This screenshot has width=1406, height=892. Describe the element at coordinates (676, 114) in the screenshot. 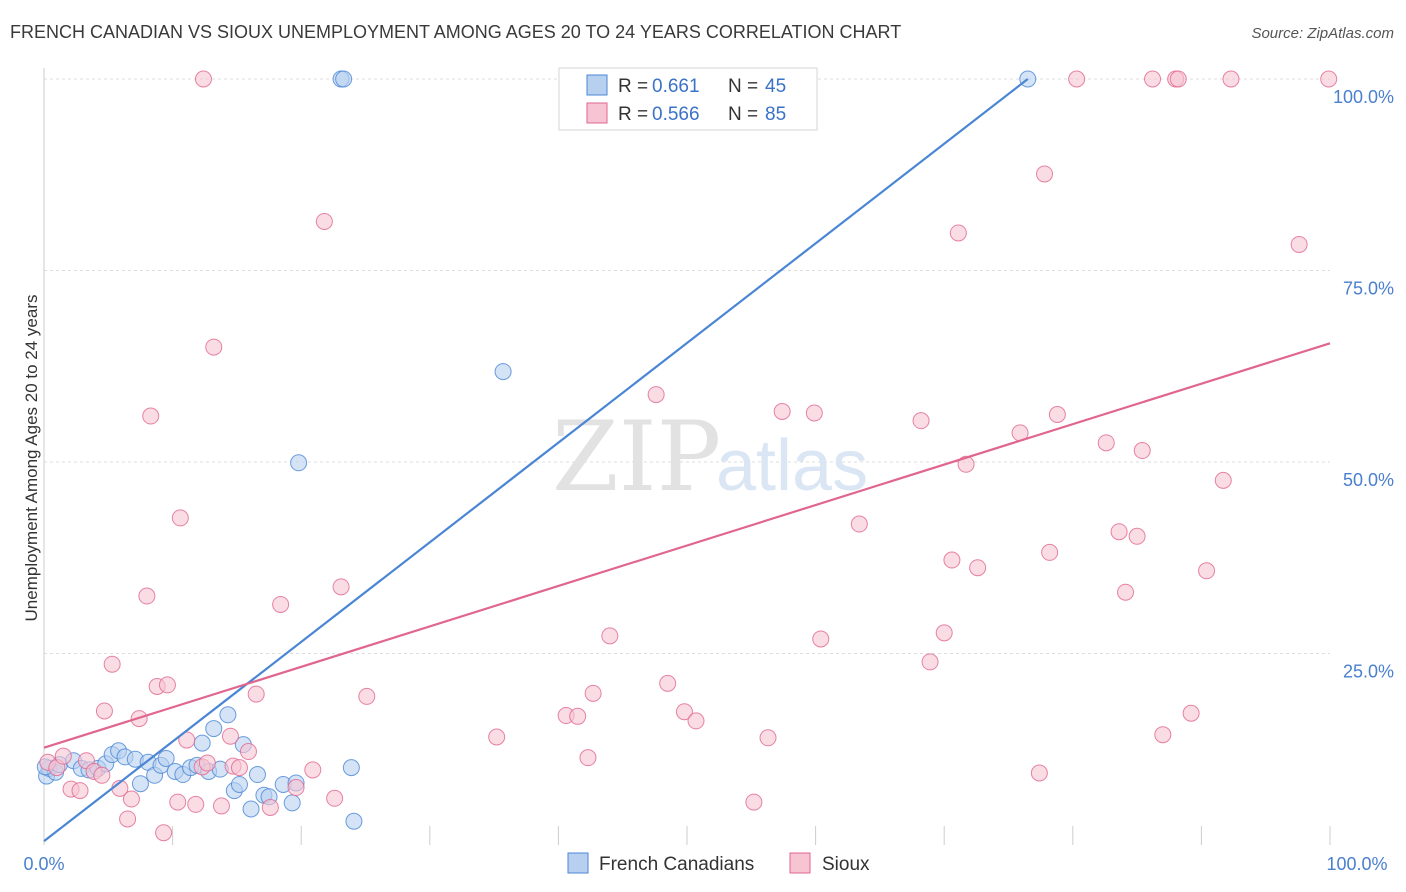

I see `legend-r-value-2: 0.566` at that location.